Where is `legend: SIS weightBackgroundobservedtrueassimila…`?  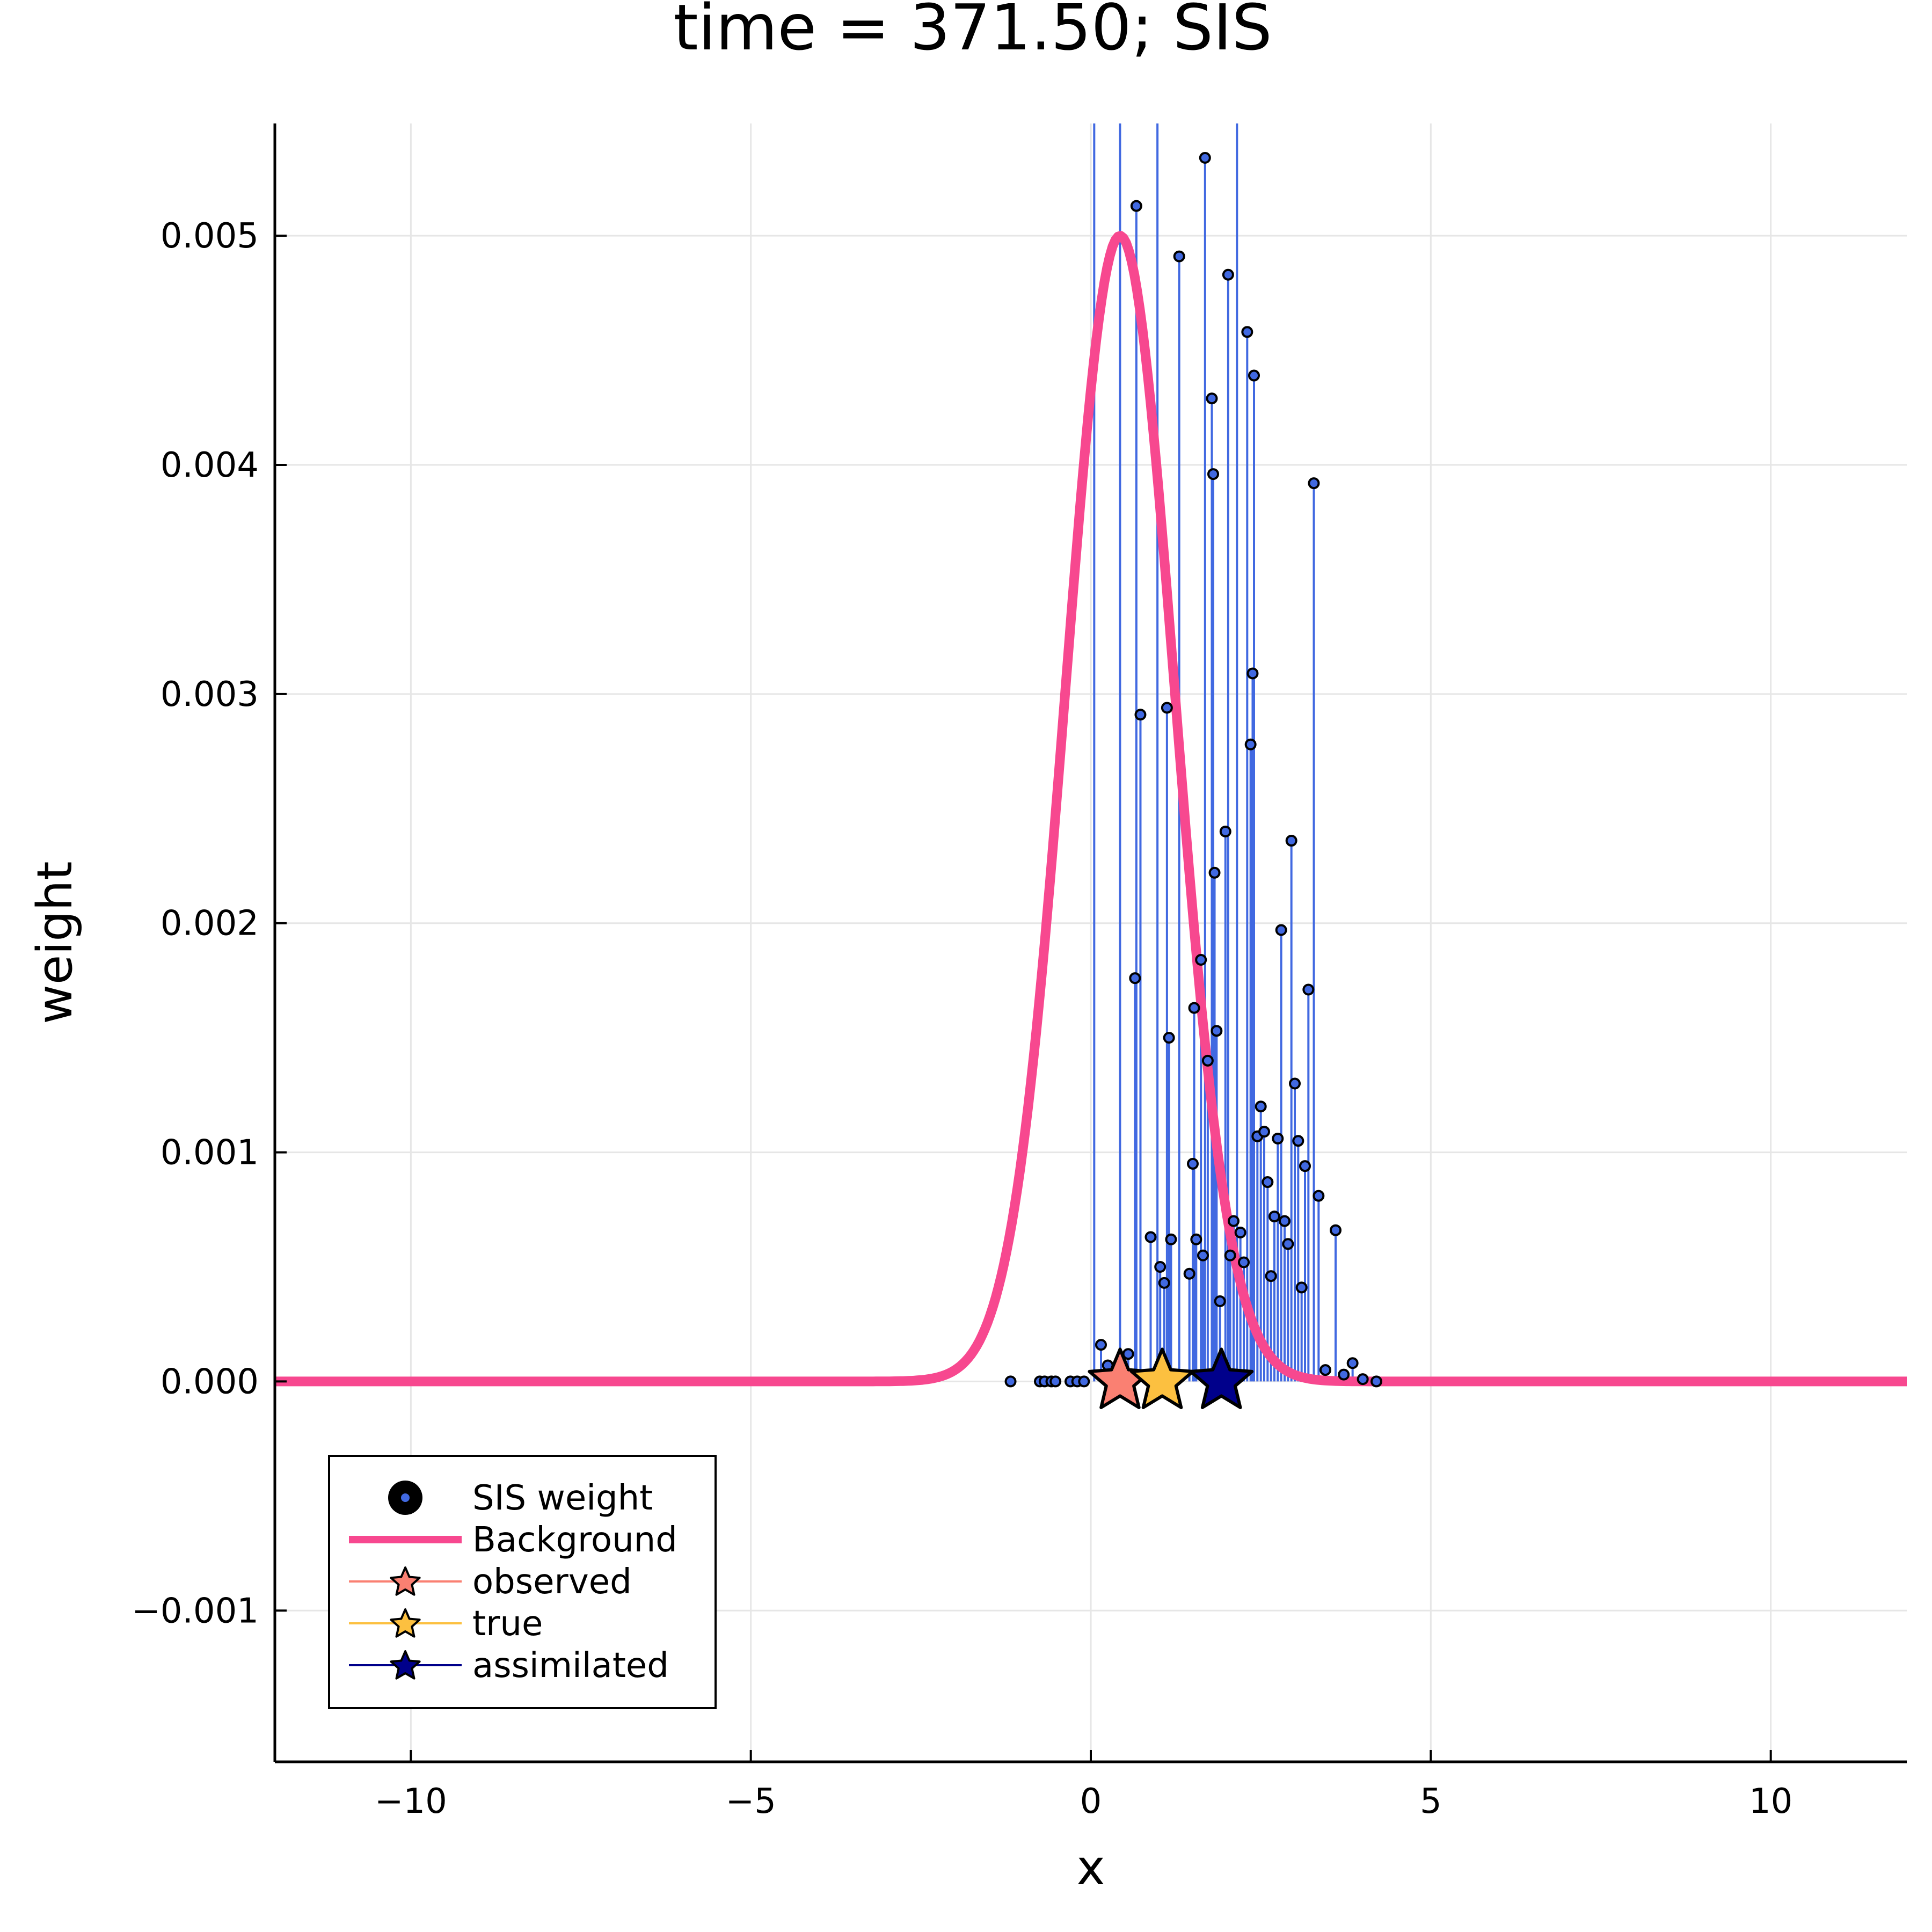 legend: SIS weightBackgroundobservedtrueassimila… is located at coordinates (522, 1582).